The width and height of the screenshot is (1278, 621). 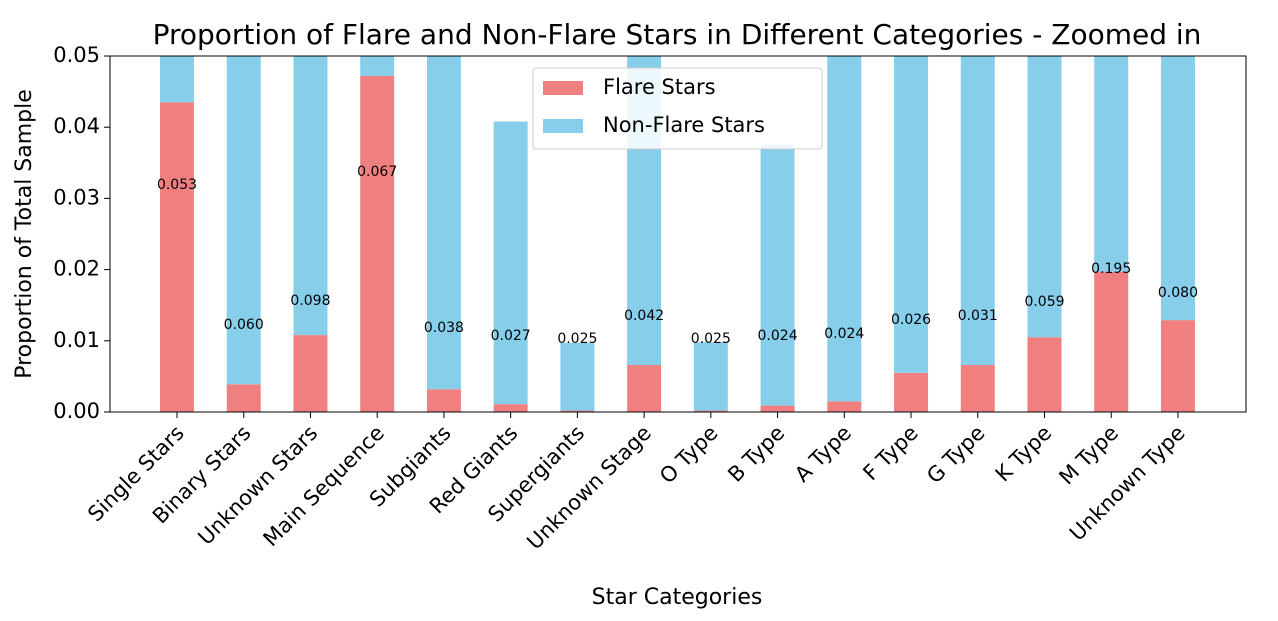 What do you see at coordinates (823, 454) in the screenshot?
I see `x-tick-label: A Type` at bounding box center [823, 454].